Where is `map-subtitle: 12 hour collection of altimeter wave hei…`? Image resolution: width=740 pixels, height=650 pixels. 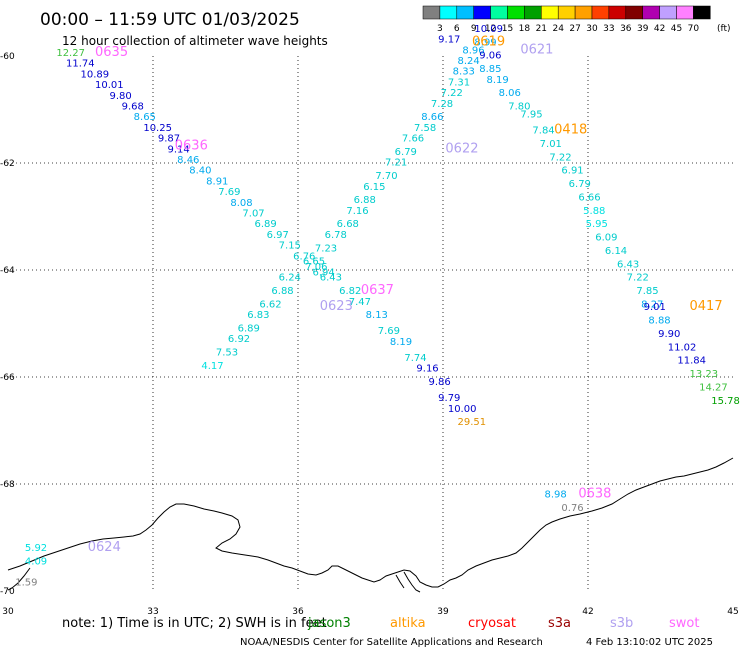 map-subtitle: 12 hour collection of altimeter wave hei… is located at coordinates (195, 41).